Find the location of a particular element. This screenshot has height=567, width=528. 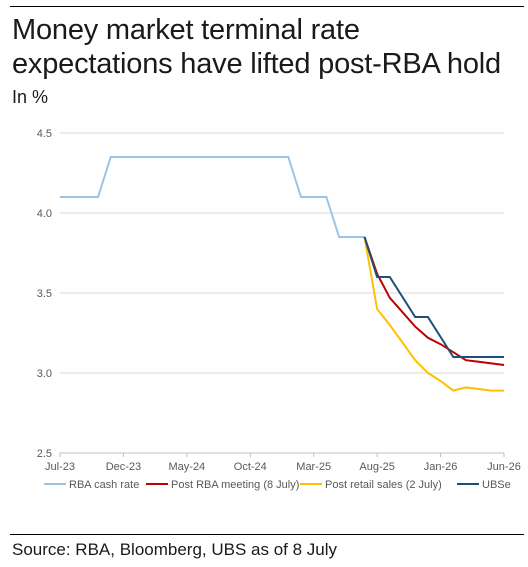

y-tick-label: 3.5 is located at coordinates (44, 294).